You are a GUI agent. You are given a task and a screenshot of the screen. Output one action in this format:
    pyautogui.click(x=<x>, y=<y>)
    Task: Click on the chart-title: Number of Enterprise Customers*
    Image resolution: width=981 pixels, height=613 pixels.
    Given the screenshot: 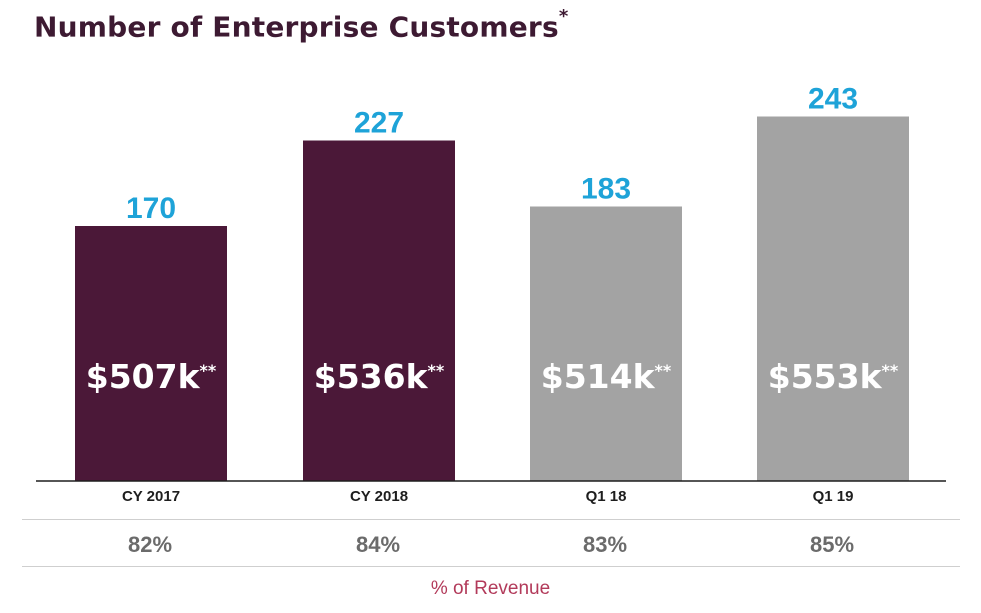 What is the action you would take?
    pyautogui.click(x=301, y=25)
    